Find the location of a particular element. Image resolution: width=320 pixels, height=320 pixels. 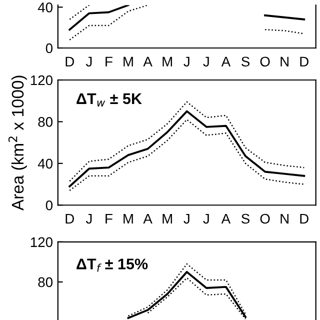

y-axis-title: Area (km$^{2}$ x 1000) is located at coordinates (17, 143).